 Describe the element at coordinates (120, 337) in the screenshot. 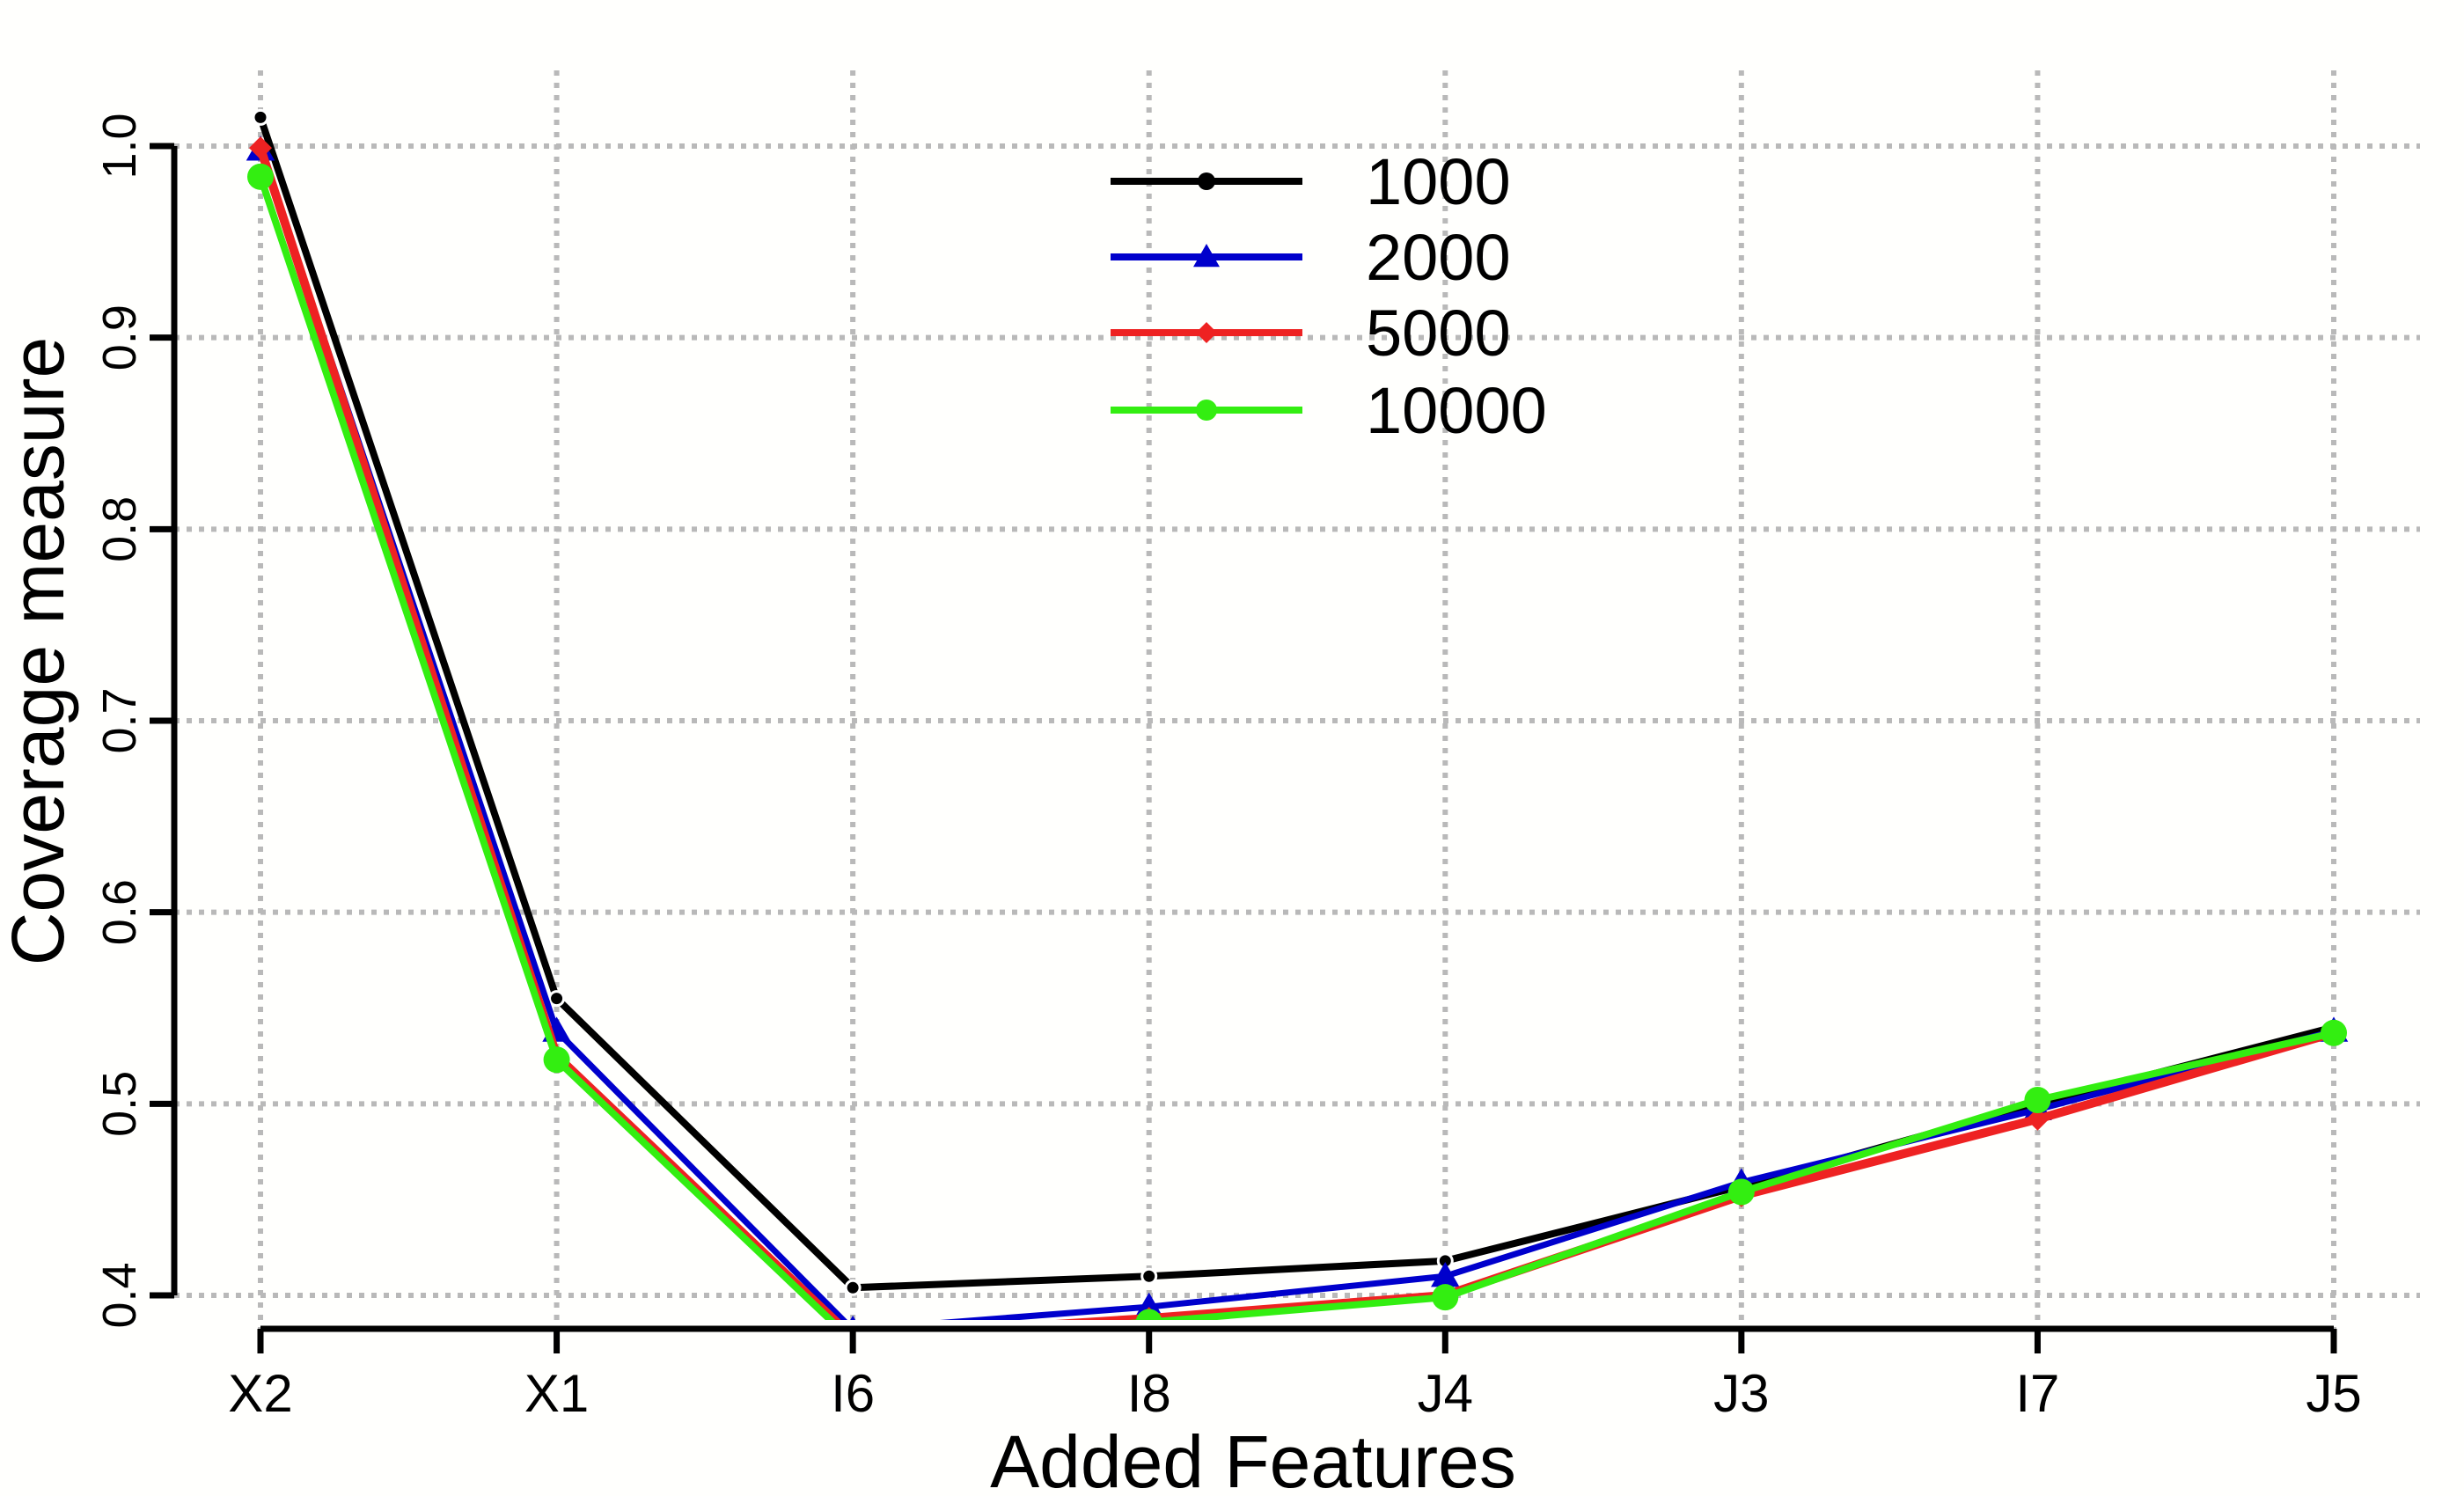

I see `y-tick-label: 0.9` at that location.